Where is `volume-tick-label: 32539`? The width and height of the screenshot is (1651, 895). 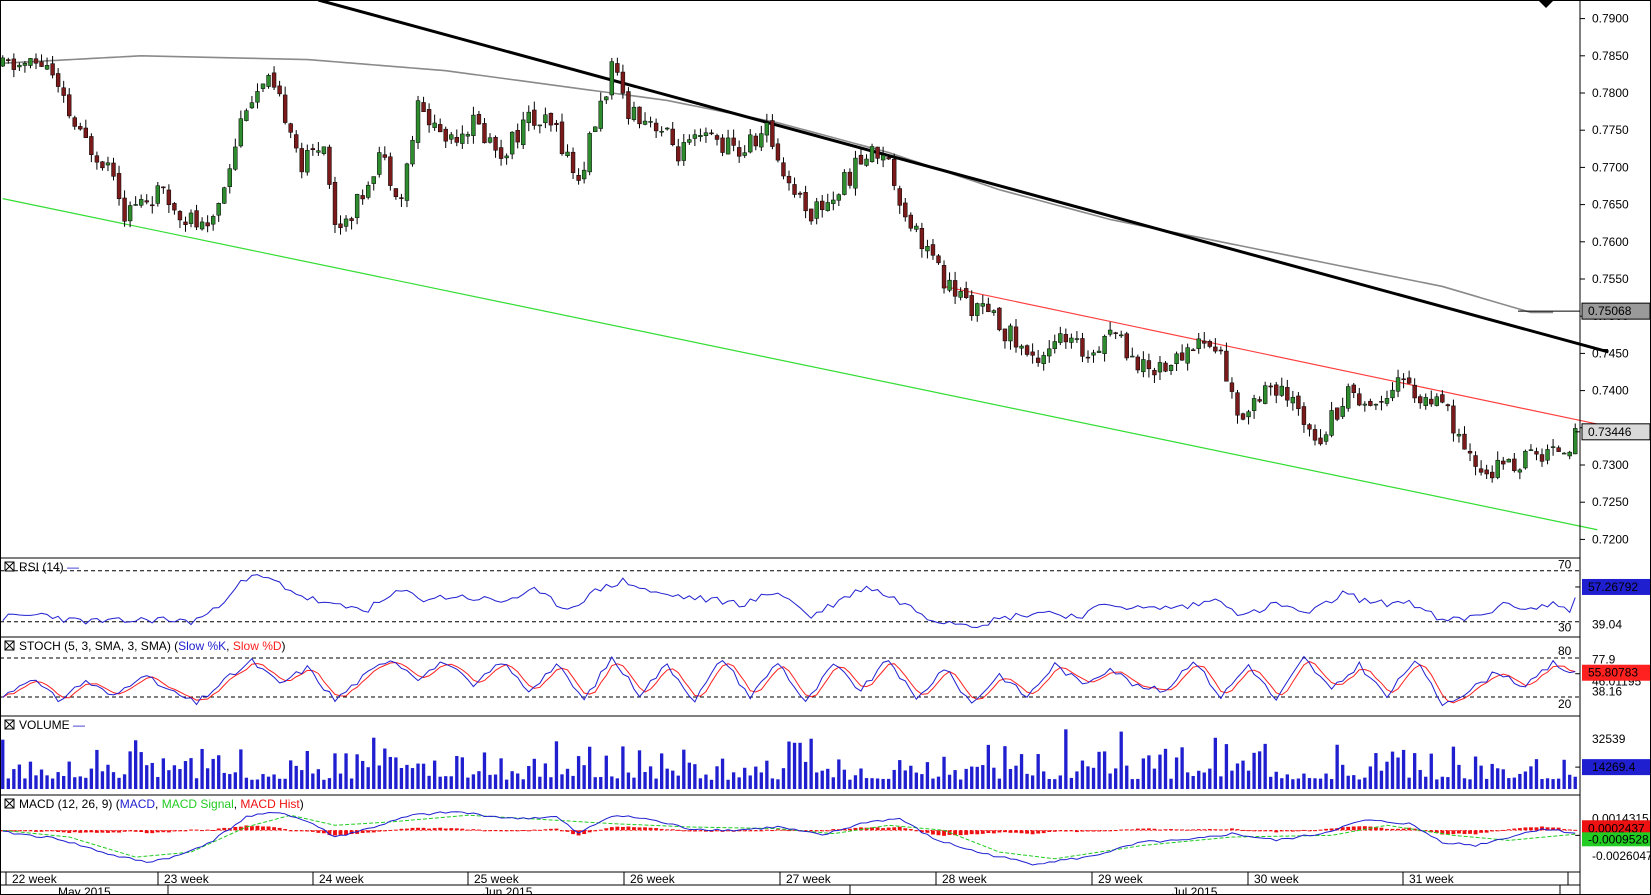
volume-tick-label: 32539 is located at coordinates (1609, 739).